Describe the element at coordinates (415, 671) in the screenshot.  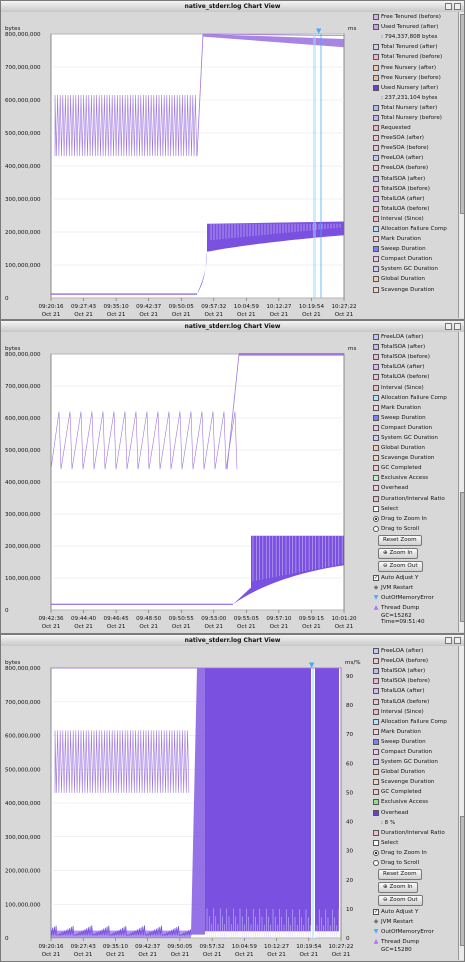
I see `legend-item: TotalSOA (after)` at that location.